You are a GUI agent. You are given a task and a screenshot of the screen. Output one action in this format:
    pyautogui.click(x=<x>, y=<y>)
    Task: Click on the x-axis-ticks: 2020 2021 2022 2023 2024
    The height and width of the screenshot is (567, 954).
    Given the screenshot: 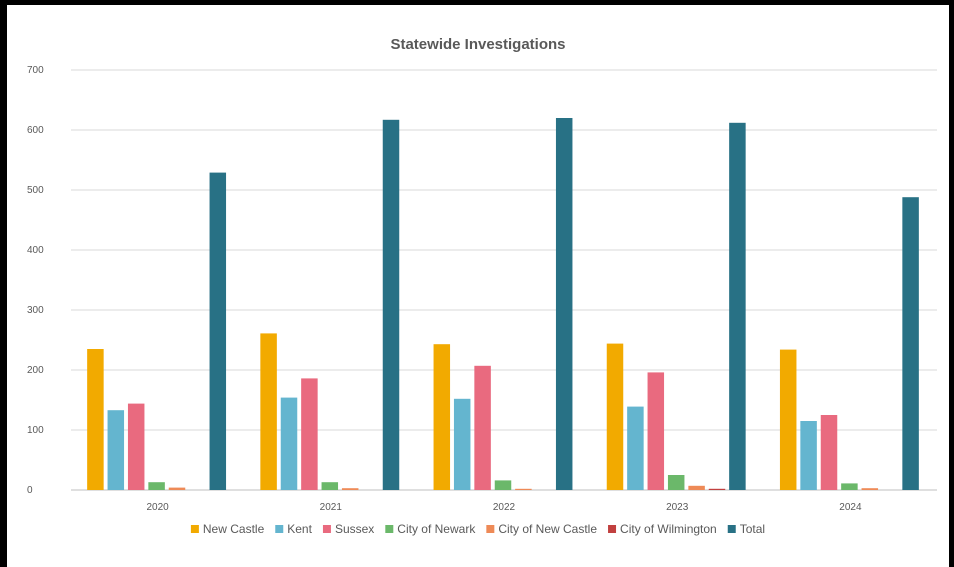 What is the action you would take?
    pyautogui.click(x=503, y=507)
    